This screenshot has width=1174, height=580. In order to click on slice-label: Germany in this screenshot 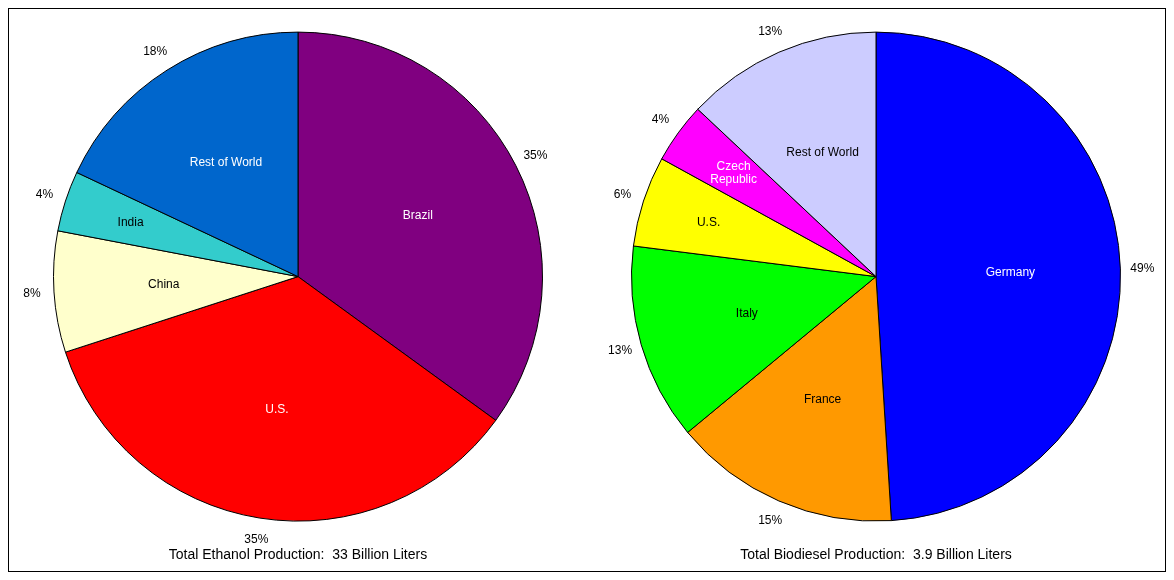, I will do `click(1010, 271)`.